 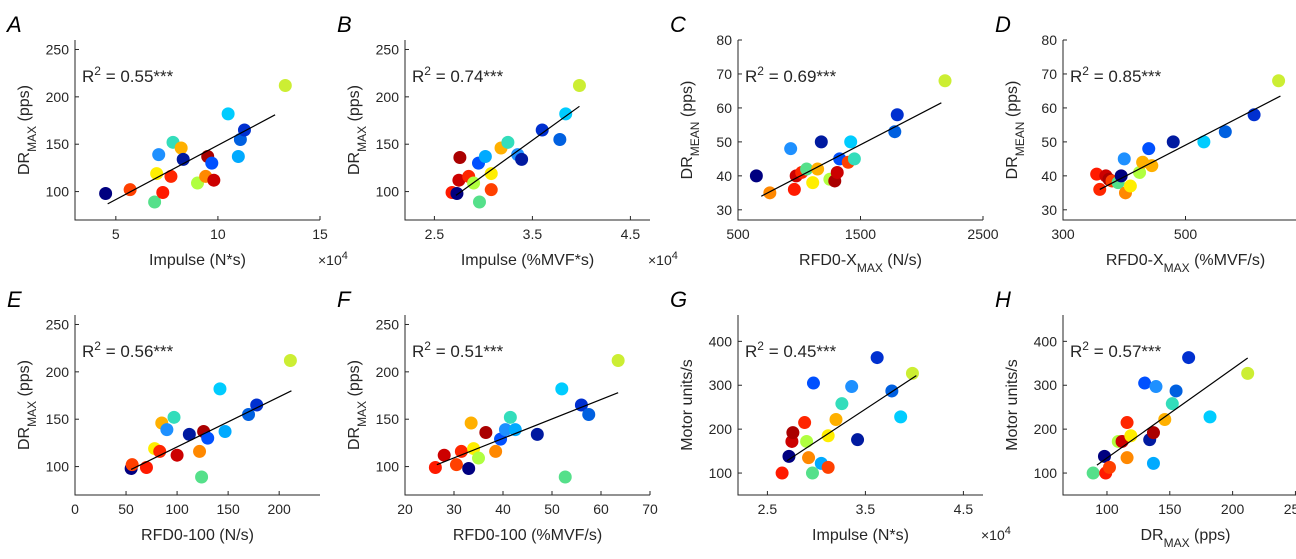 What do you see at coordinates (177, 509) in the screenshot?
I see `x-tick-label: 100` at bounding box center [177, 509].